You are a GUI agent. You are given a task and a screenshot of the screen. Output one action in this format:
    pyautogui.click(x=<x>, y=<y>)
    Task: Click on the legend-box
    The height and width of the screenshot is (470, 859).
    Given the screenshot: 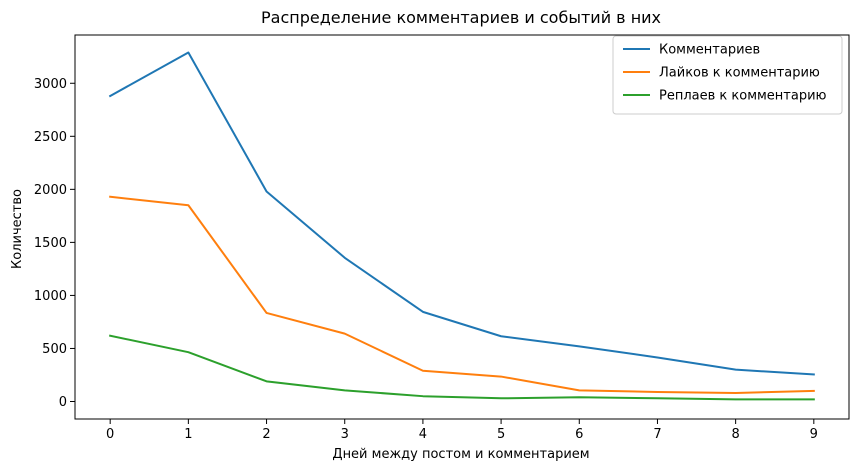 What is the action you would take?
    pyautogui.click(x=727, y=75)
    